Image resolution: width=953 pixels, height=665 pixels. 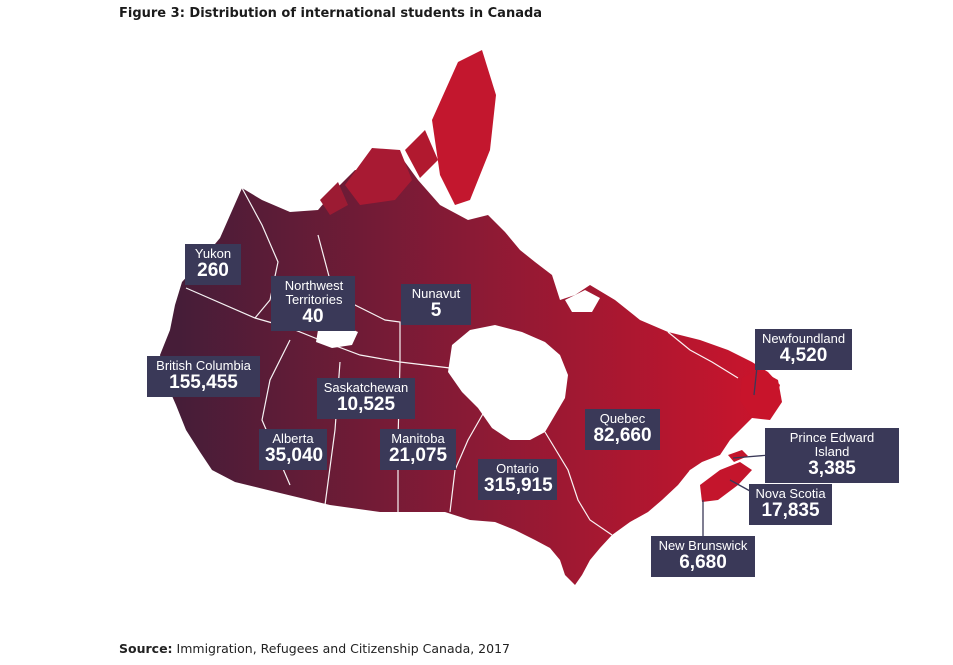 What do you see at coordinates (213, 264) in the screenshot?
I see `label-yukon: Yukon 260` at bounding box center [213, 264].